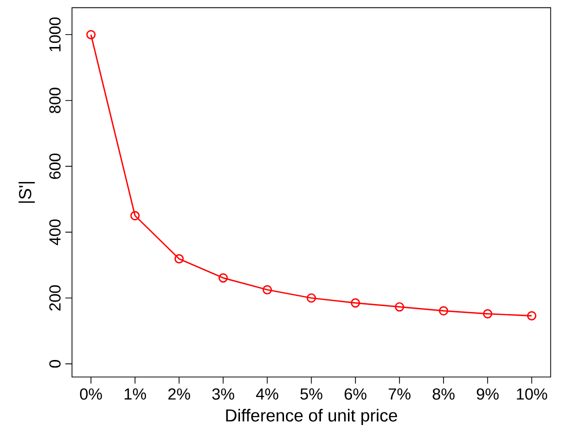 The width and height of the screenshot is (562, 437). I want to click on x-tick-label: 4%, so click(267, 394).